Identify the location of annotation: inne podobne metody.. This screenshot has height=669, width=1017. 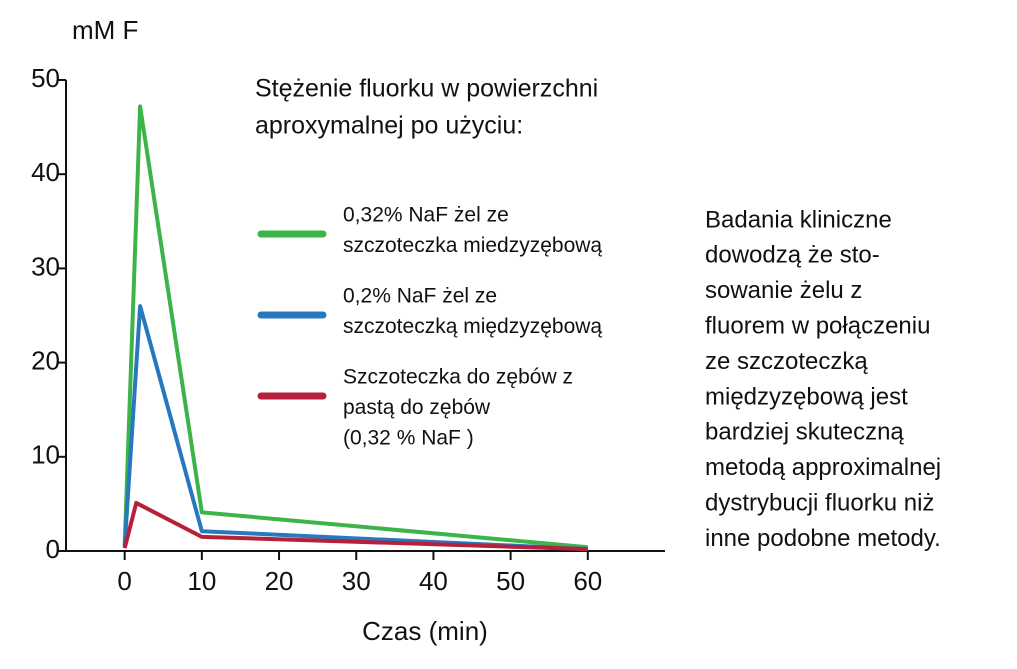
(823, 538).